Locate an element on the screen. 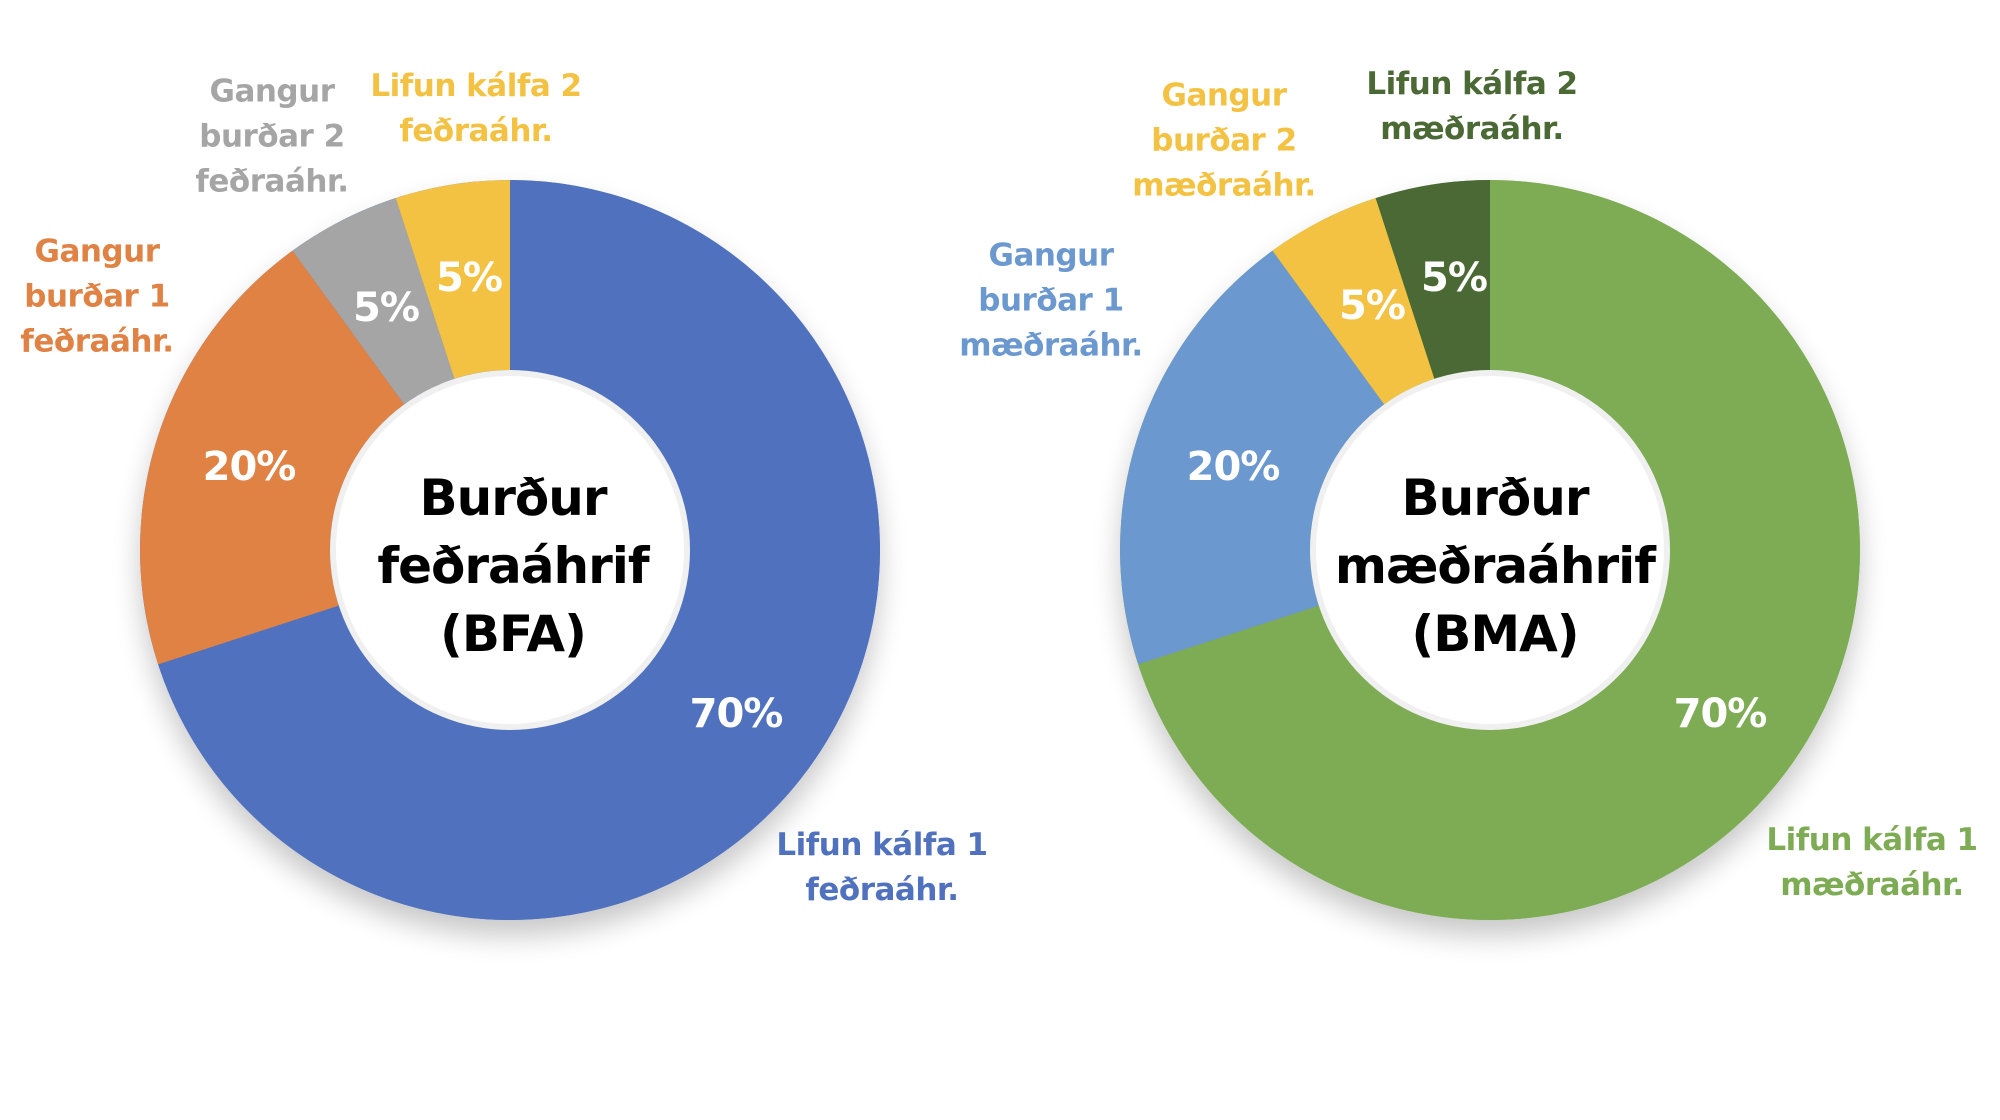 The height and width of the screenshot is (1120, 2000). slice-pct-70-bfa: 70% is located at coordinates (736, 714).